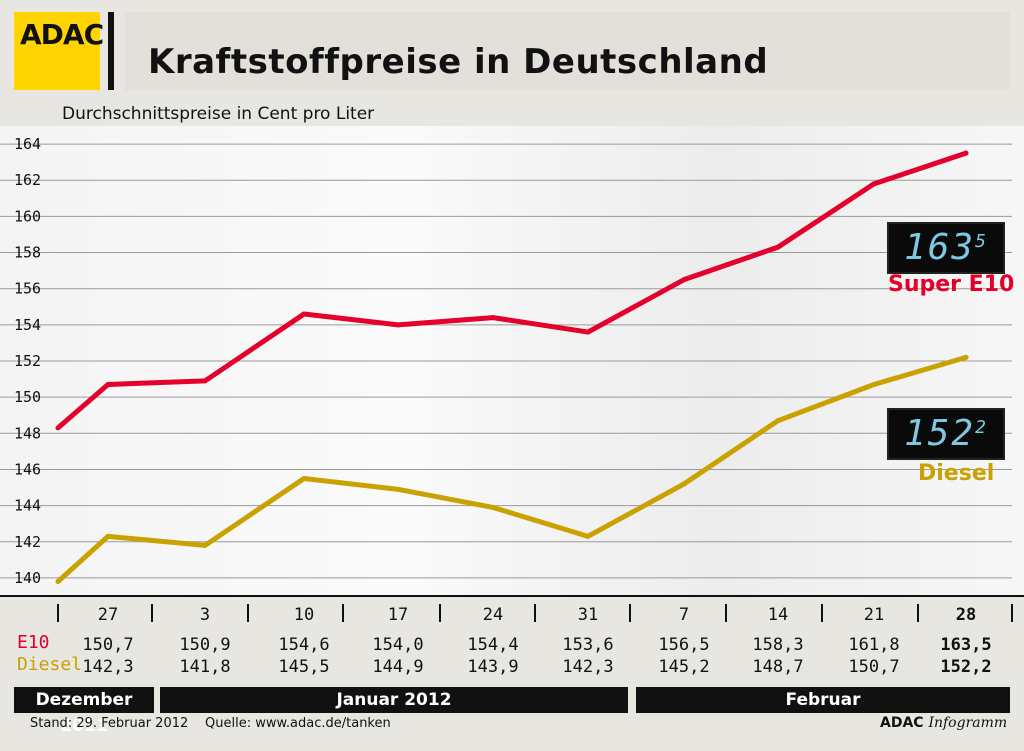 The width and height of the screenshot is (1024, 751). What do you see at coordinates (27, 578) in the screenshot?
I see `y-tick-label: 140` at bounding box center [27, 578].